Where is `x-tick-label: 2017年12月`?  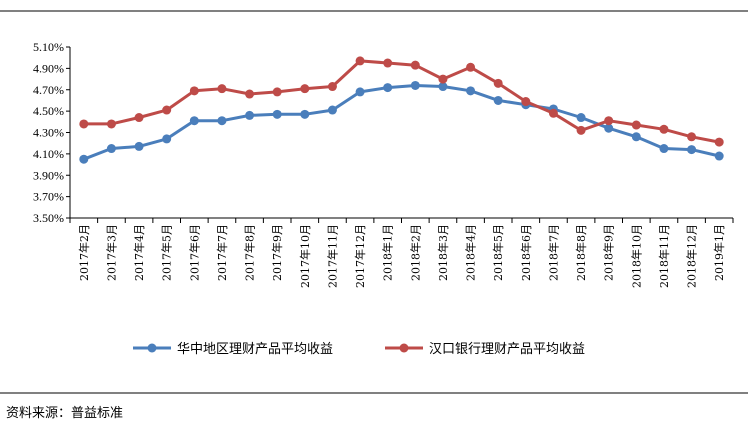
x-tick-label: 2017年12月 is located at coordinates (360, 256).